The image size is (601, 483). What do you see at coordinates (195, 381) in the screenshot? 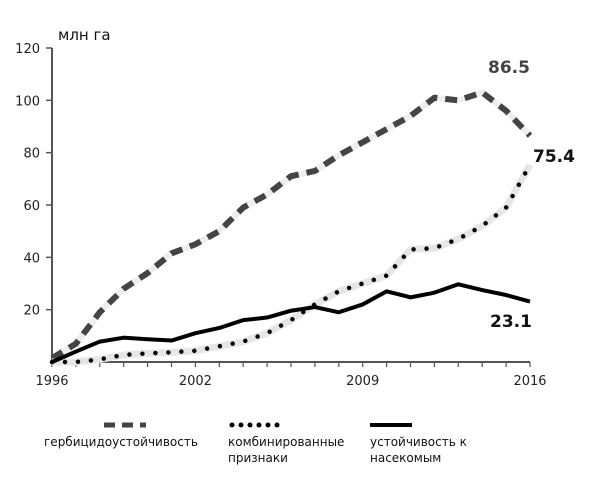
I see `x-tick-label: 2002` at bounding box center [195, 381].